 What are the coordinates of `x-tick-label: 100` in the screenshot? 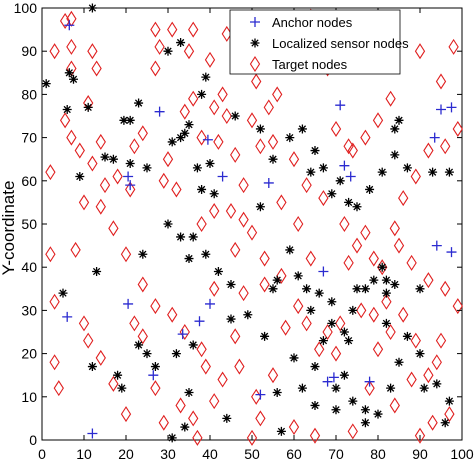 It's located at (462, 454).